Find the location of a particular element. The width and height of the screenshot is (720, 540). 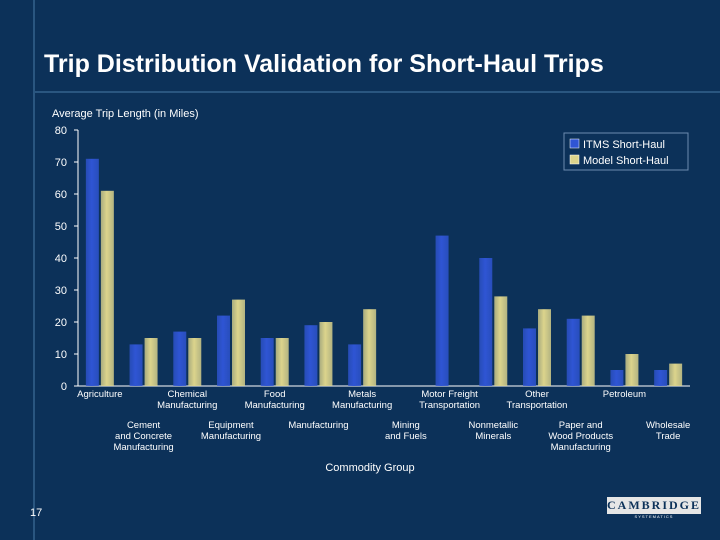

y-tick-label: 50 is located at coordinates (61, 227).